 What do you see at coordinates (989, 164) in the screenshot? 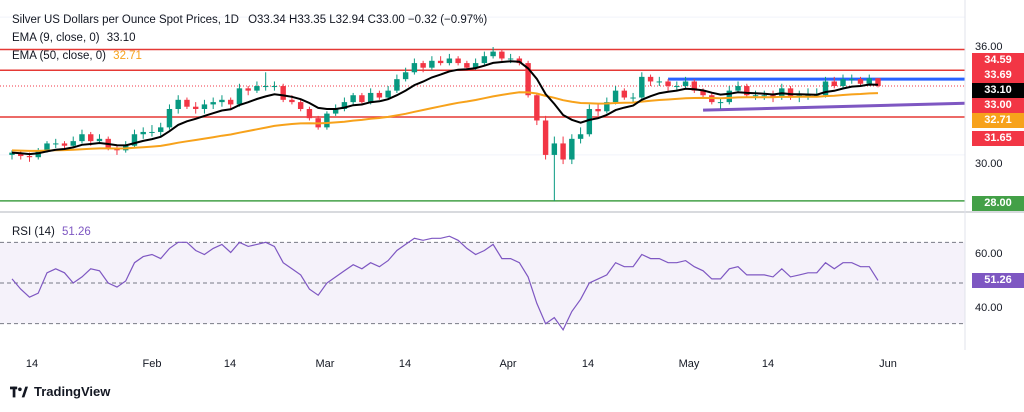
I see `price-tick-30: 30.00` at bounding box center [989, 164].